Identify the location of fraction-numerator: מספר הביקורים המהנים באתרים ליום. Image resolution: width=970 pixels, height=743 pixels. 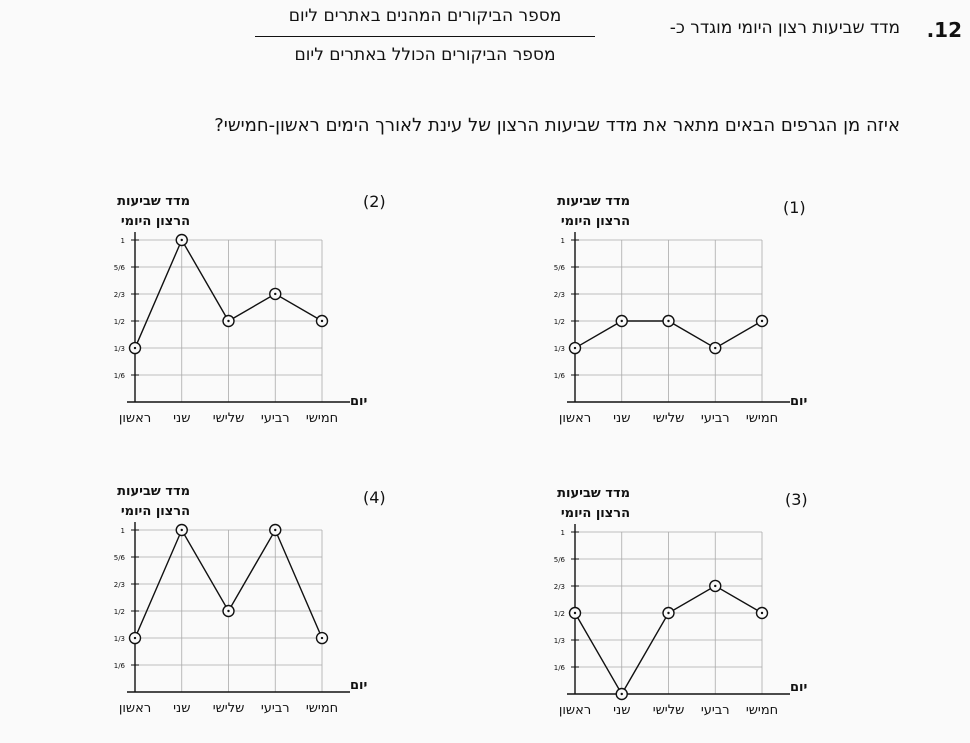
(425, 16).